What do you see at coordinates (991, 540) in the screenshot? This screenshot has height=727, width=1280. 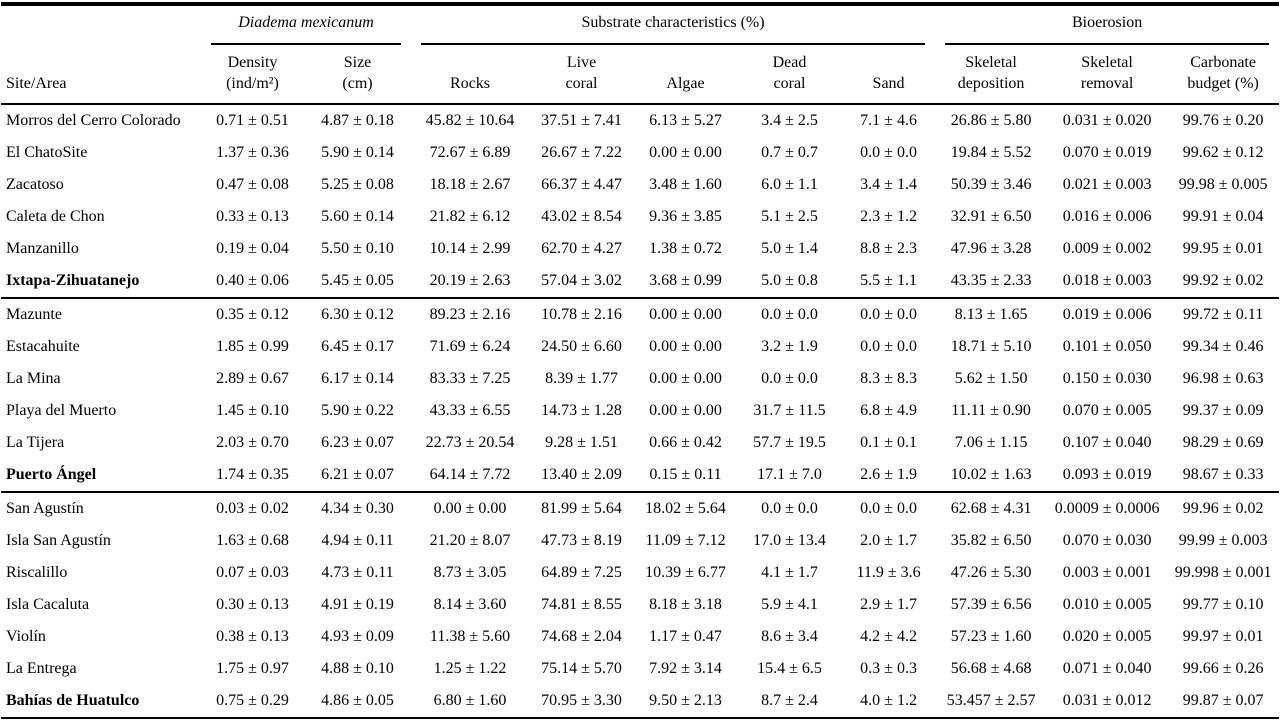 I see `value-cell: 35.82 ± 6.50` at bounding box center [991, 540].